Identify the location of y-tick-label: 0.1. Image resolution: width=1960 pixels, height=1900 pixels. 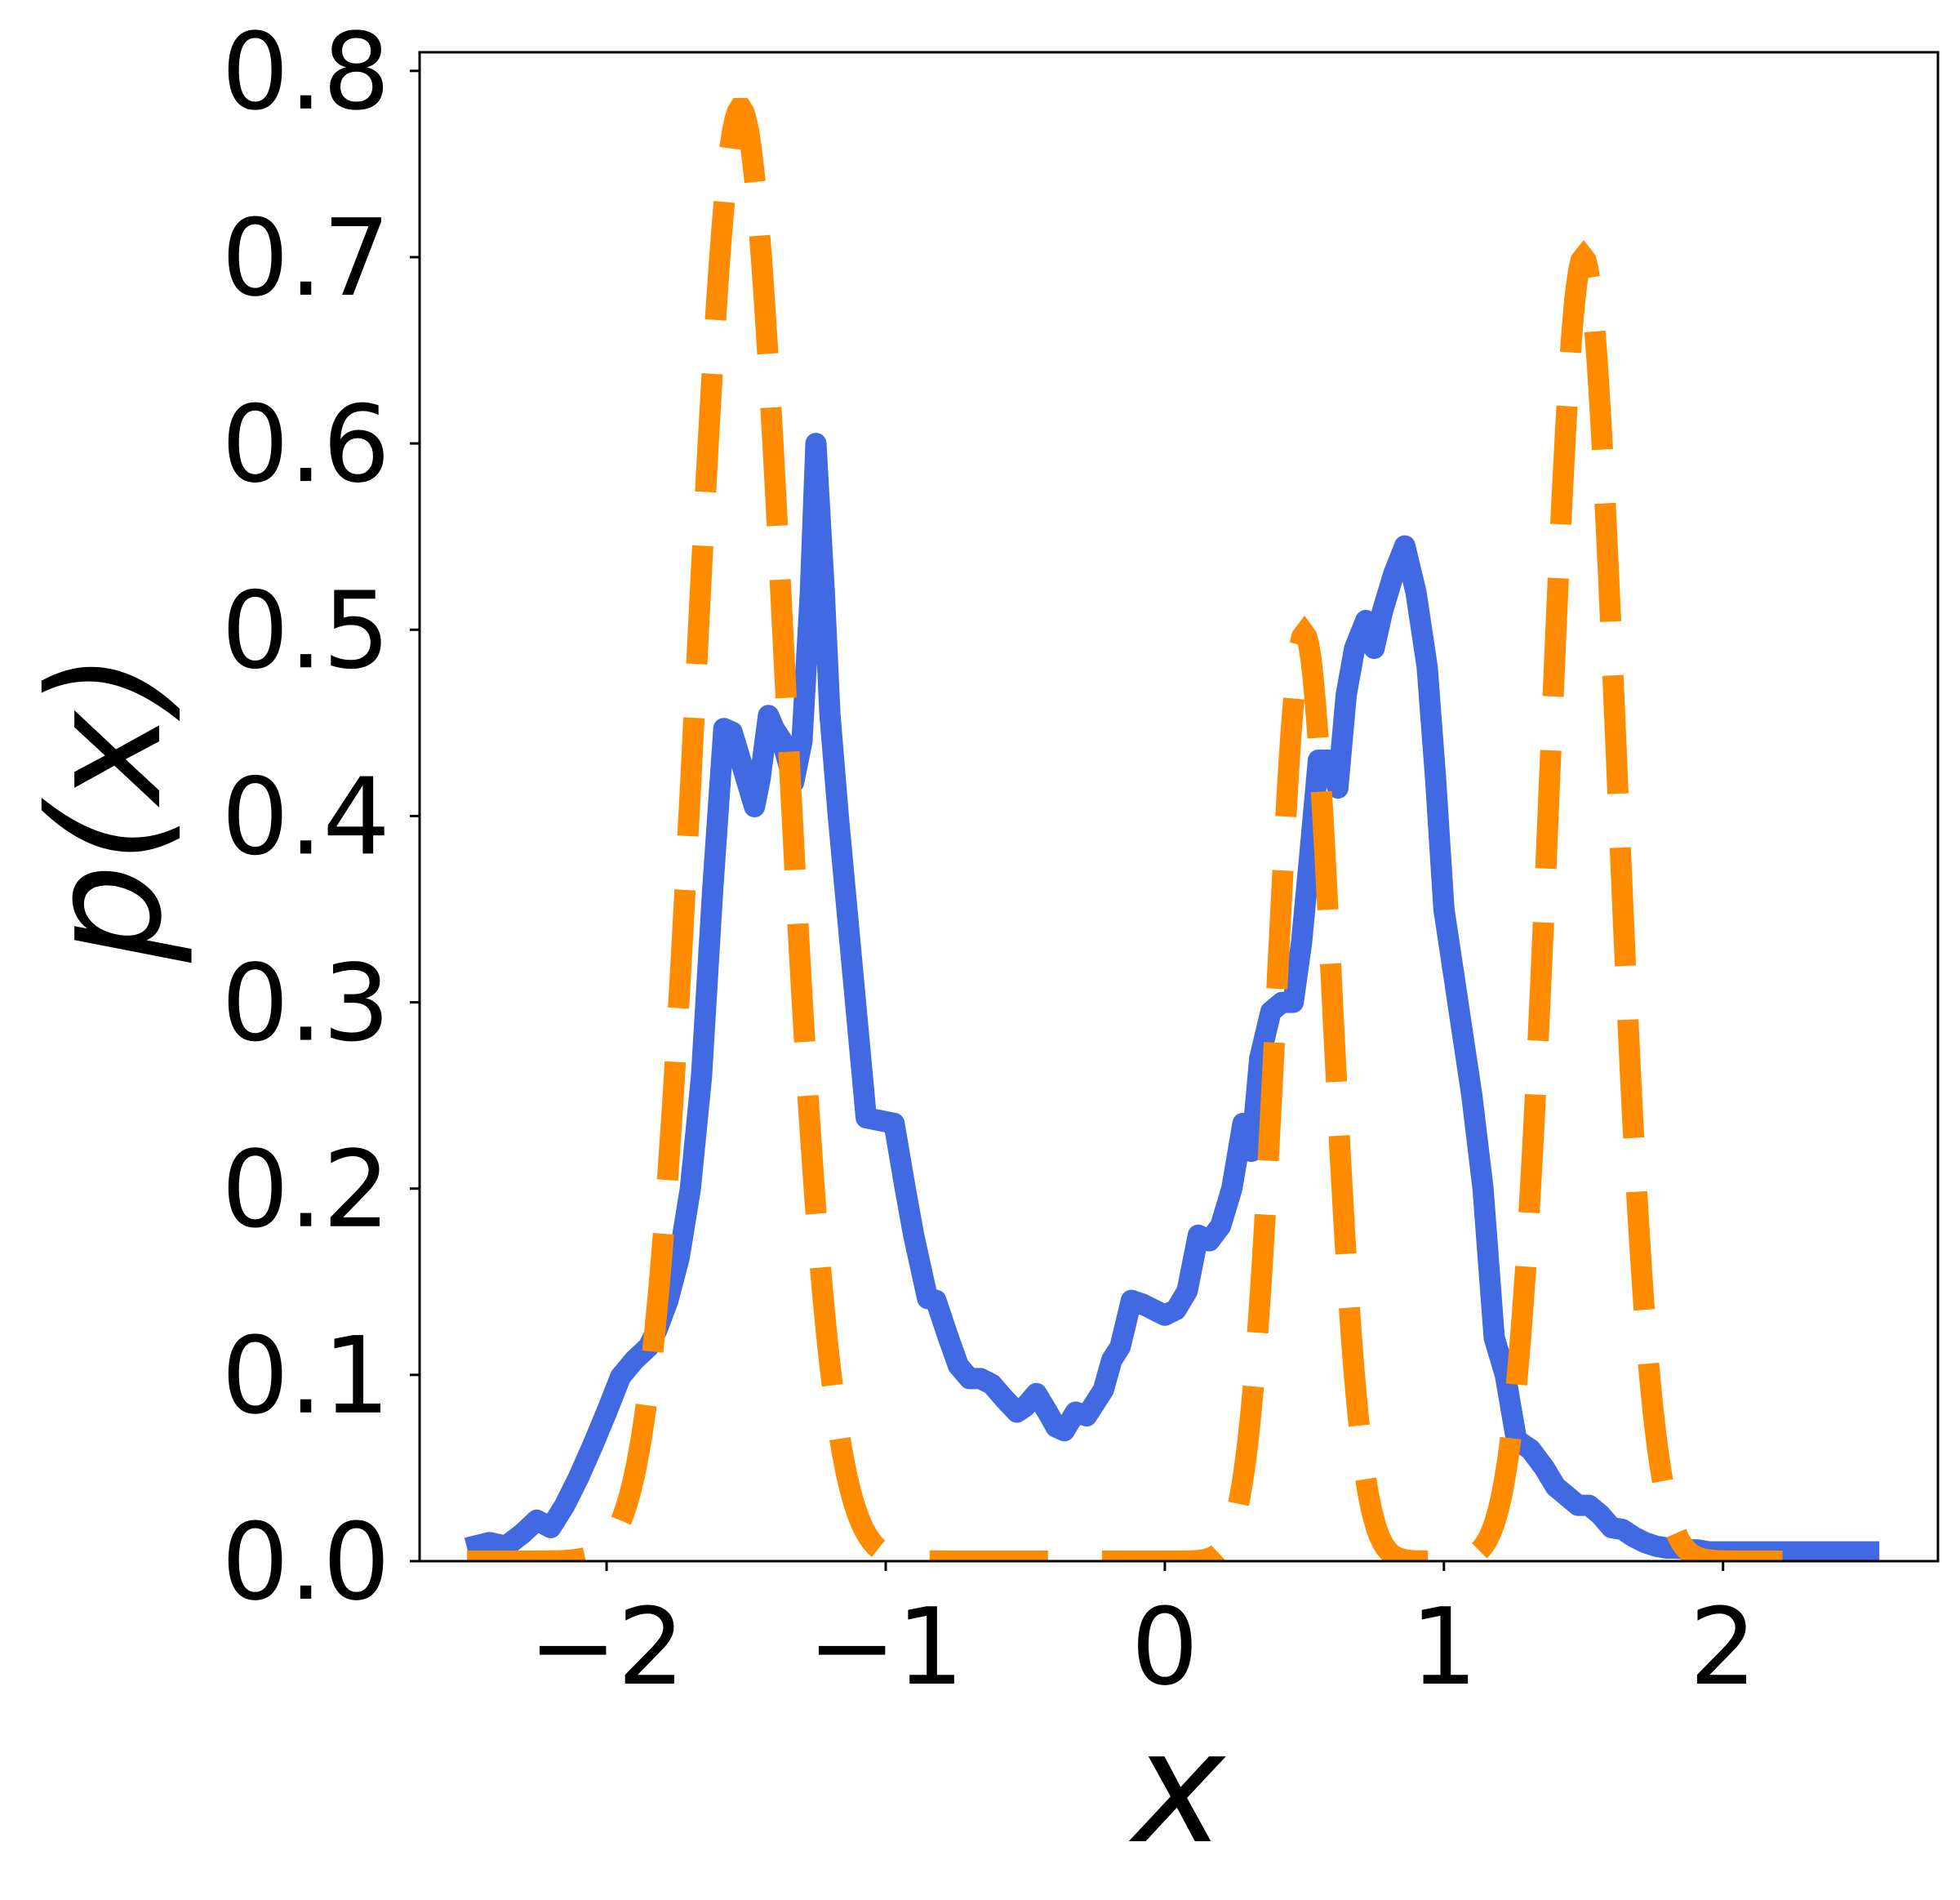
(305, 1376).